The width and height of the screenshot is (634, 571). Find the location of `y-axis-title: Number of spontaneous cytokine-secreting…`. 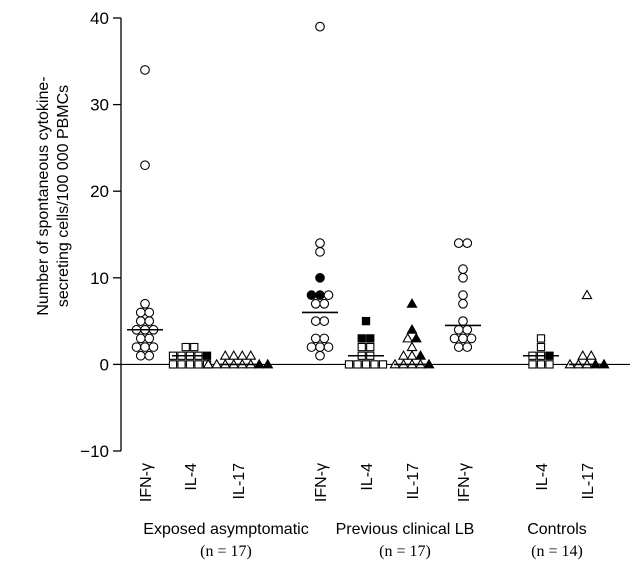

y-axis-title: Number of spontaneous cytokine-secreting… is located at coordinates (53, 195).